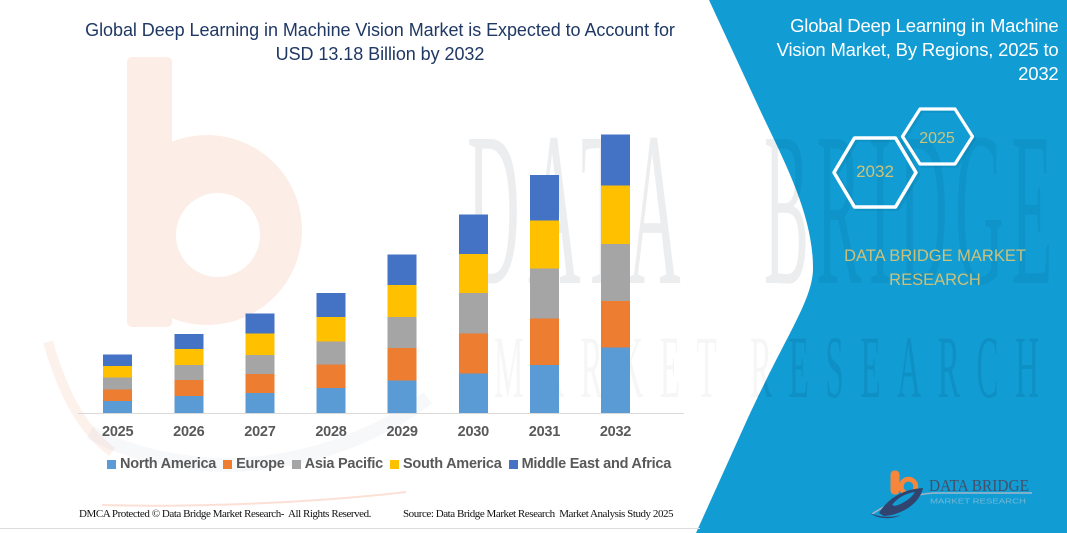 The image size is (1067, 533). Describe the element at coordinates (979, 485) in the screenshot. I see `svg-text: DATA BRIDGE` at that location.